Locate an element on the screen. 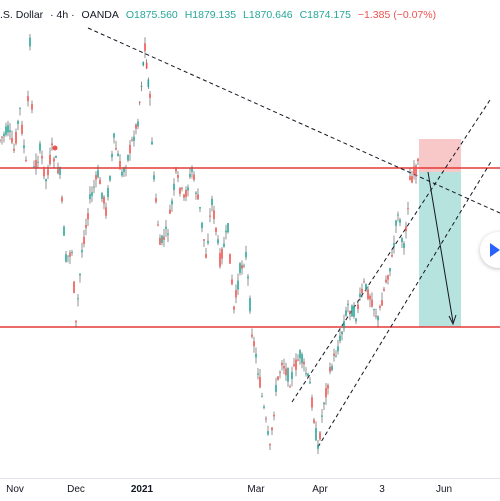 The image size is (500, 501). take-profit-zone is located at coordinates (440, 249).